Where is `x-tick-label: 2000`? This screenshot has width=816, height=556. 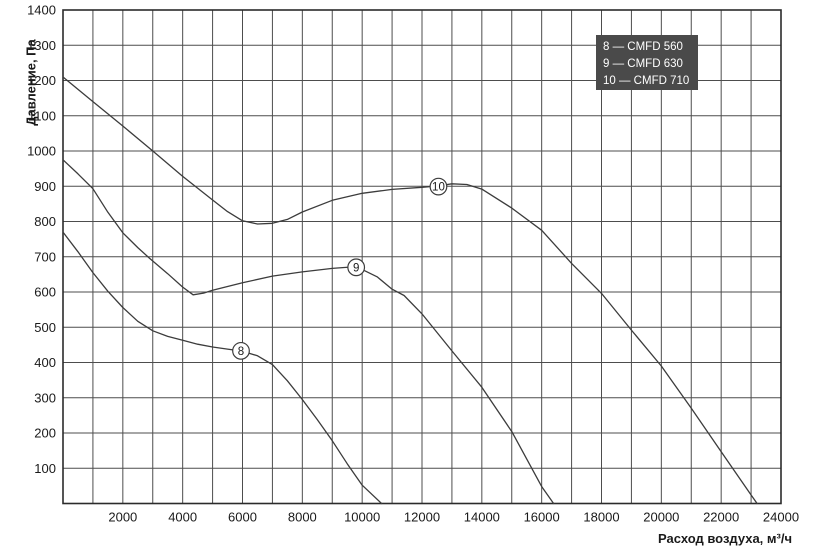 x-tick-label: 2000 is located at coordinates (122, 517).